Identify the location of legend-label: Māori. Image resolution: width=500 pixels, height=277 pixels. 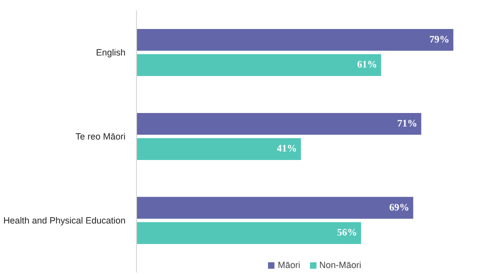
(289, 265).